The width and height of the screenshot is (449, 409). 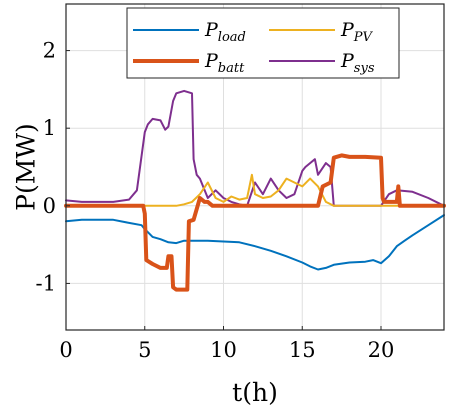 What do you see at coordinates (302, 350) in the screenshot?
I see `x-tick-label: 15` at bounding box center [302, 350].